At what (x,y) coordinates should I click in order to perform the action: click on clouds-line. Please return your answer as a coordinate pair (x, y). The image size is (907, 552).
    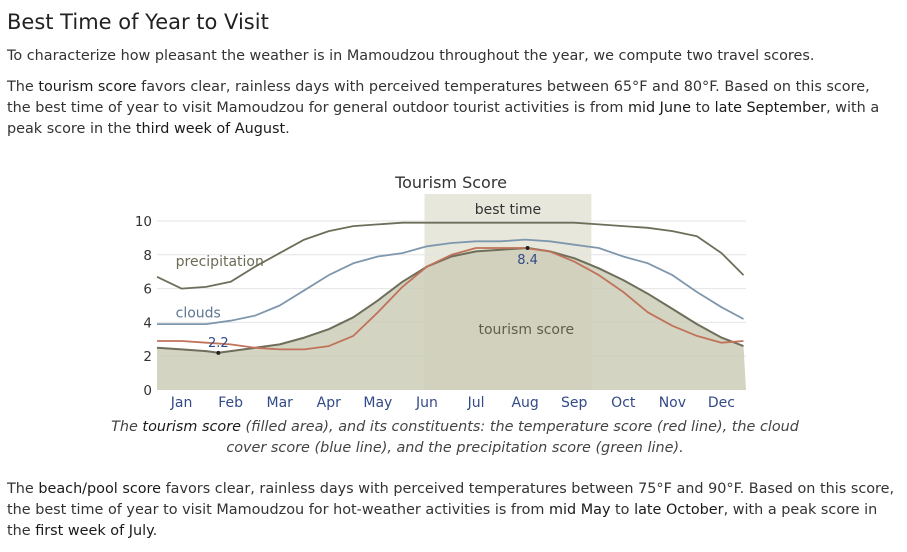
    Looking at the image, I should click on (450, 281).